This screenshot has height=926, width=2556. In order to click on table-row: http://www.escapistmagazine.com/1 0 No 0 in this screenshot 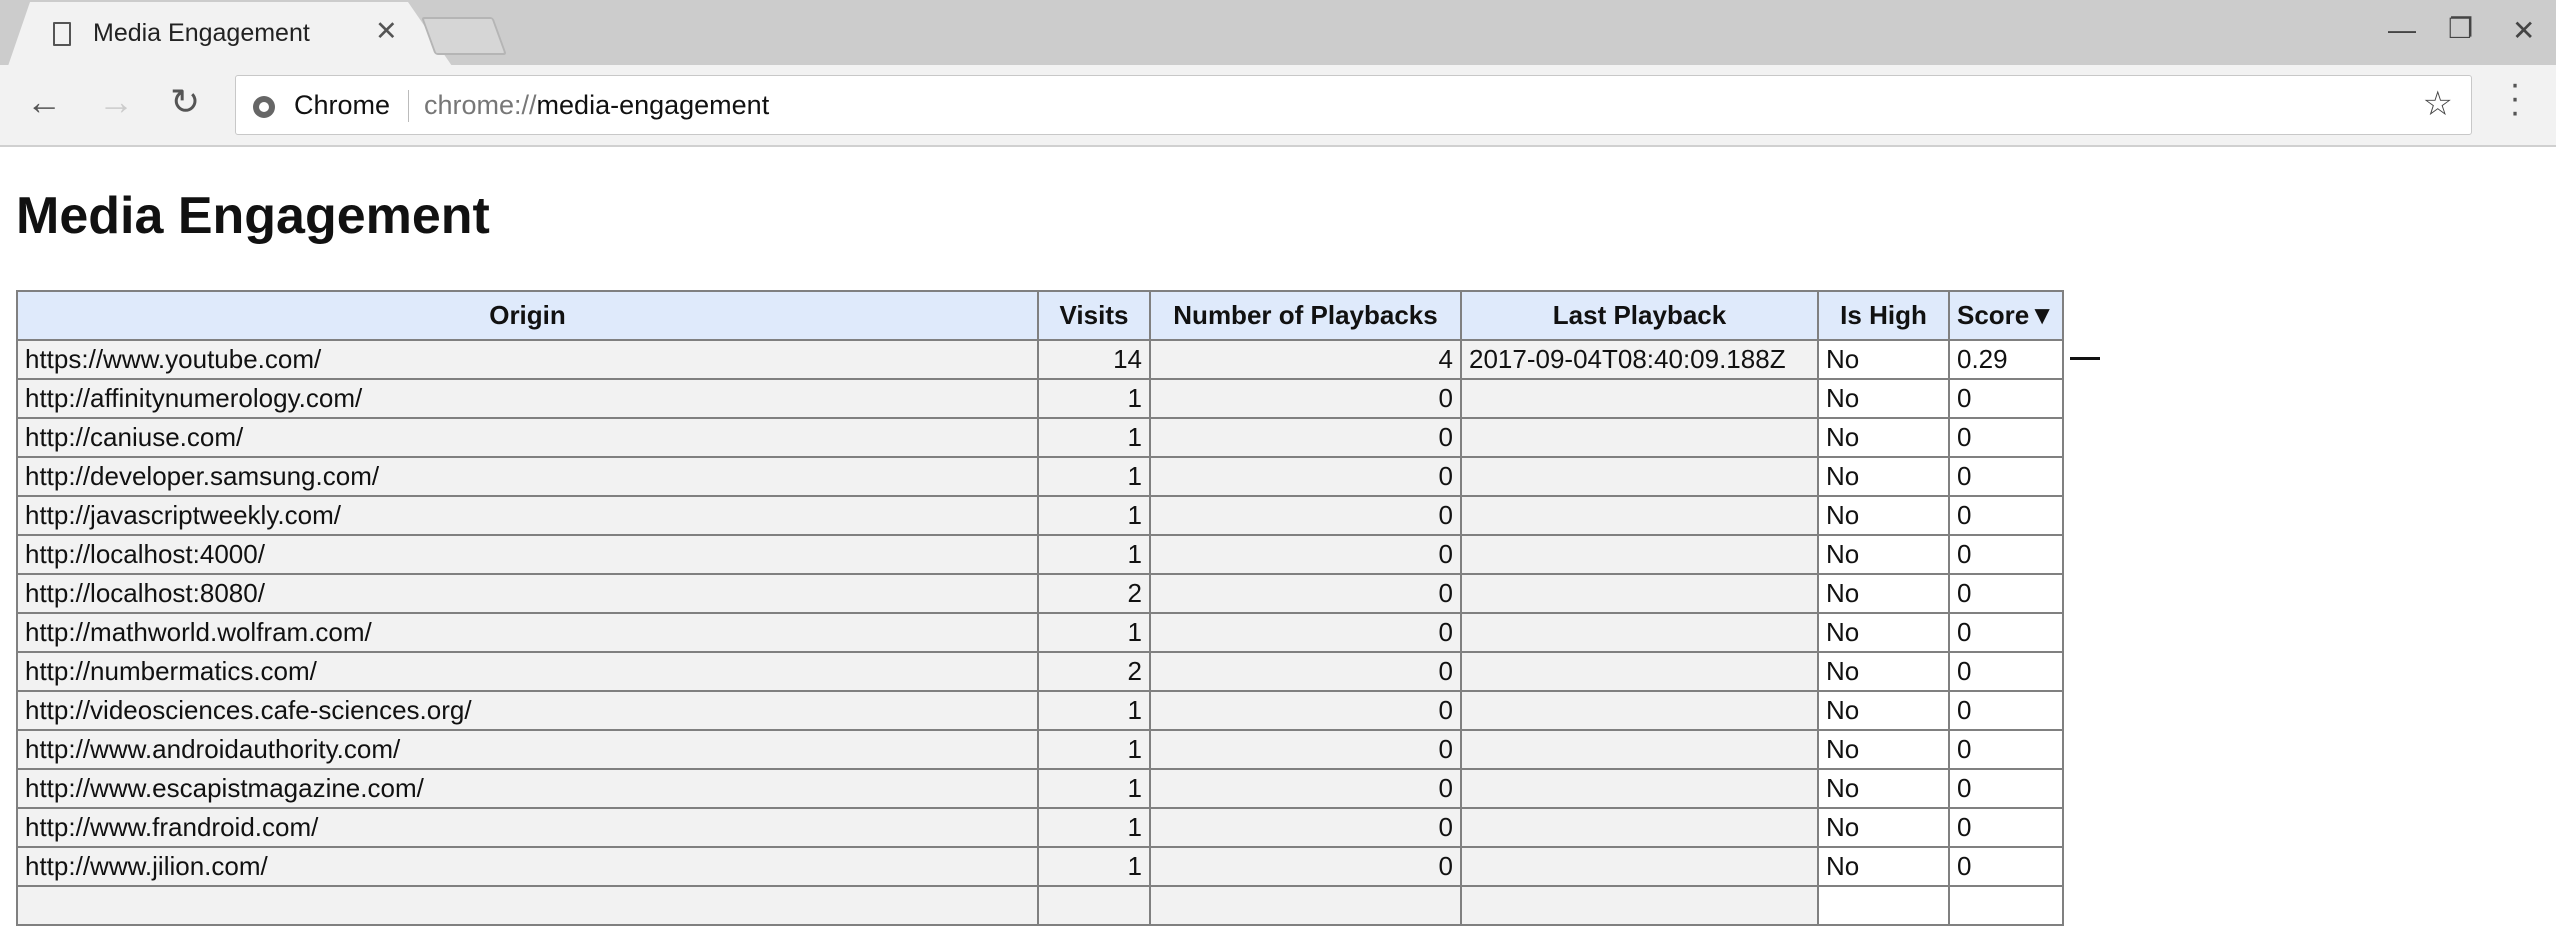, I will do `click(1040, 788)`.